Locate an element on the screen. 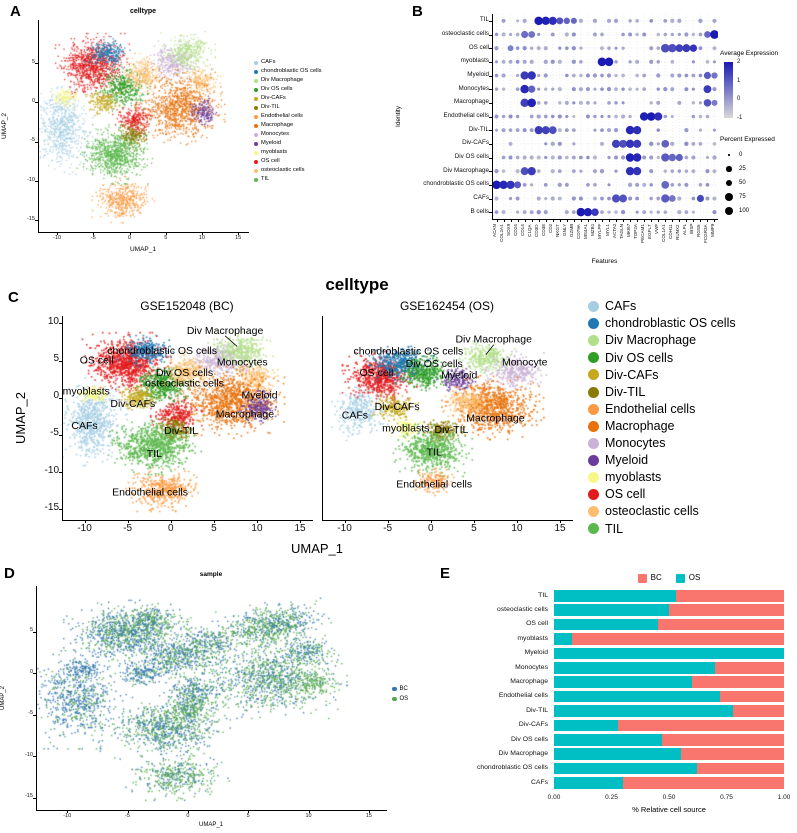 The height and width of the screenshot is (833, 797). x-tick-label: -5 is located at coordinates (128, 528).